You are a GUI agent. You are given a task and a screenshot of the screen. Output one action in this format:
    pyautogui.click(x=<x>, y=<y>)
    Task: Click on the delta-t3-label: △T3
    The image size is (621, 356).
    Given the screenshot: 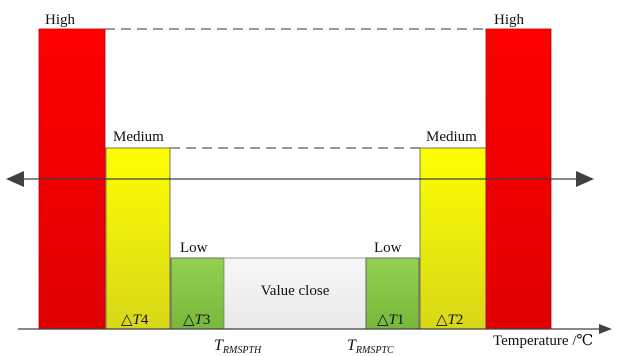 What is the action you would take?
    pyautogui.click(x=196, y=320)
    